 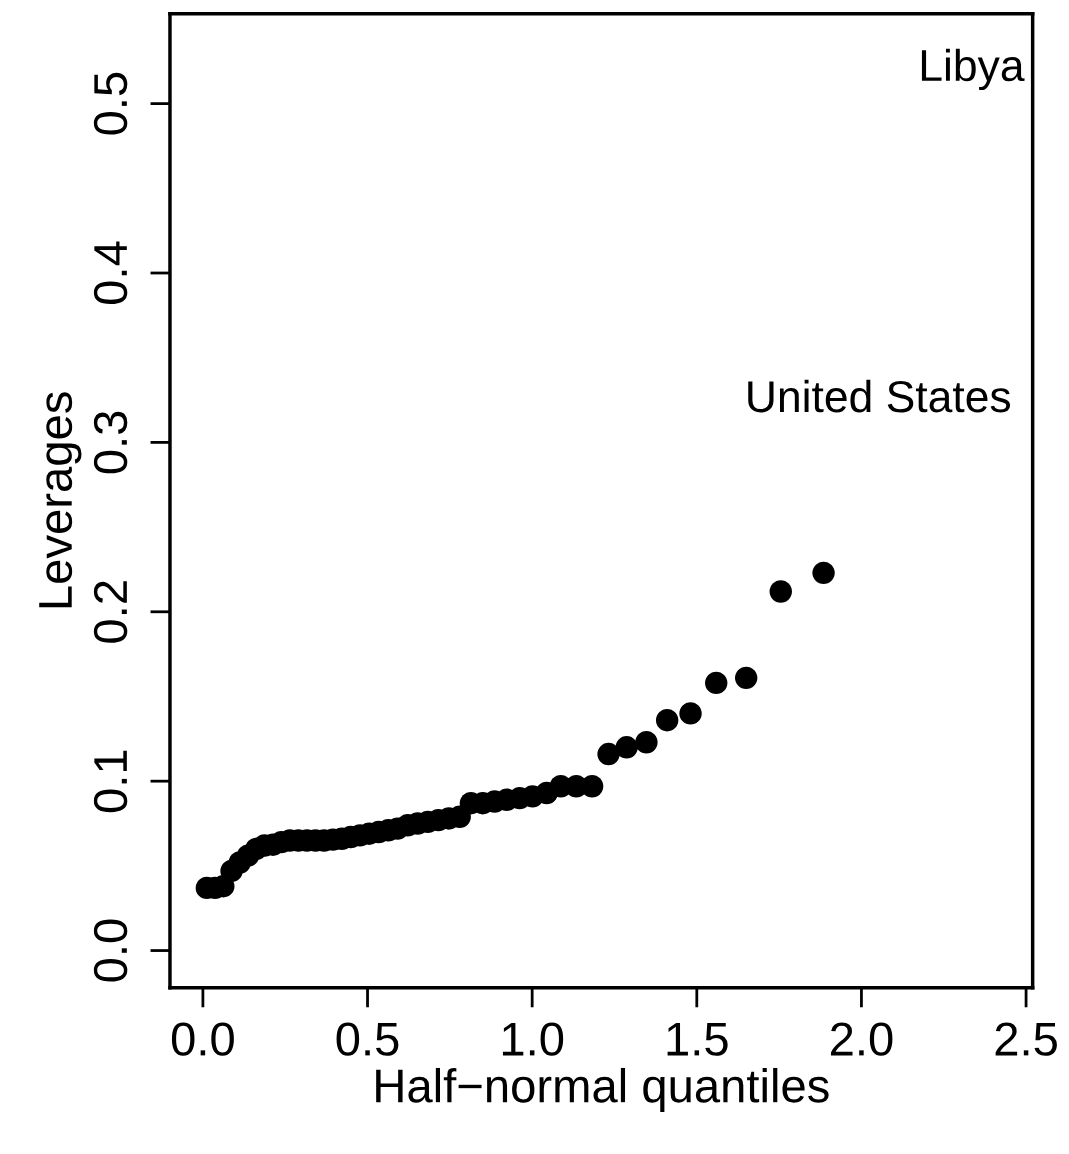 What do you see at coordinates (110, 950) in the screenshot?
I see `y-tick-label: 0.0` at bounding box center [110, 950].